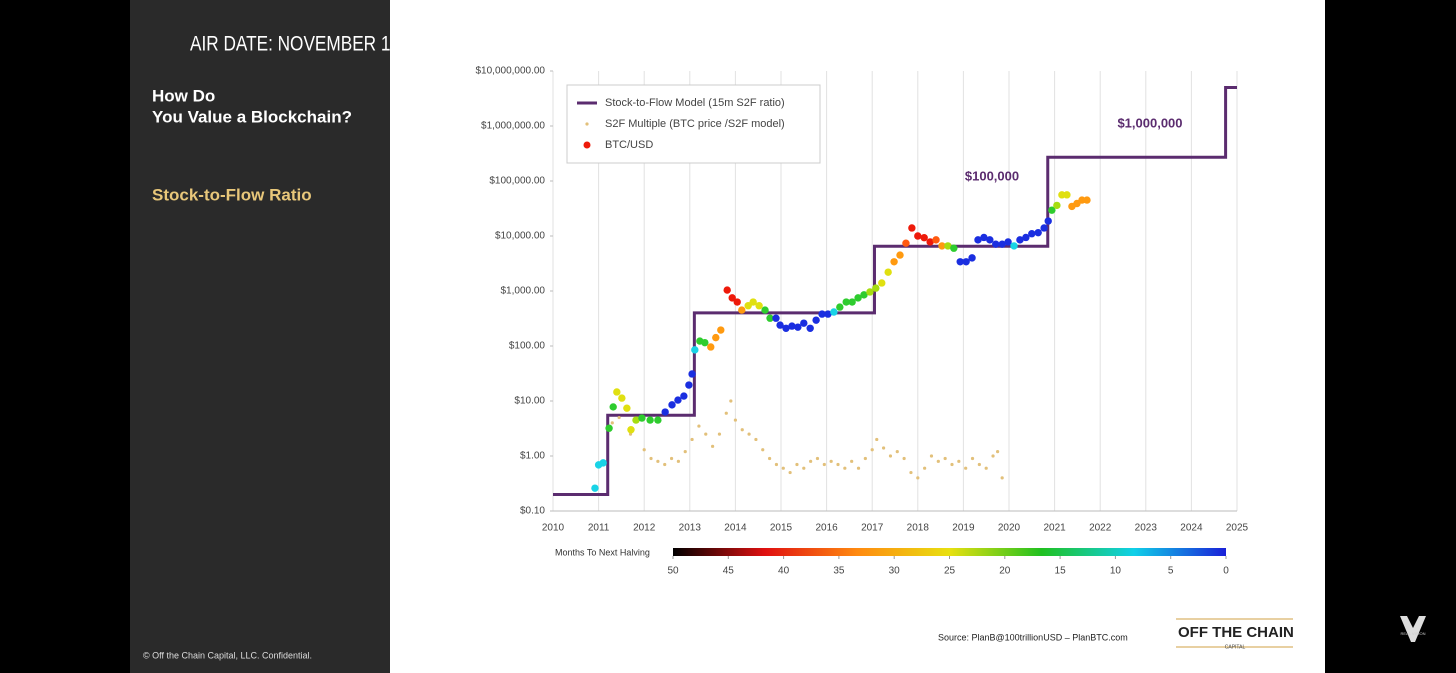 This screenshot has width=1456, height=673. I want to click on watermark-logo, so click(1413, 629).